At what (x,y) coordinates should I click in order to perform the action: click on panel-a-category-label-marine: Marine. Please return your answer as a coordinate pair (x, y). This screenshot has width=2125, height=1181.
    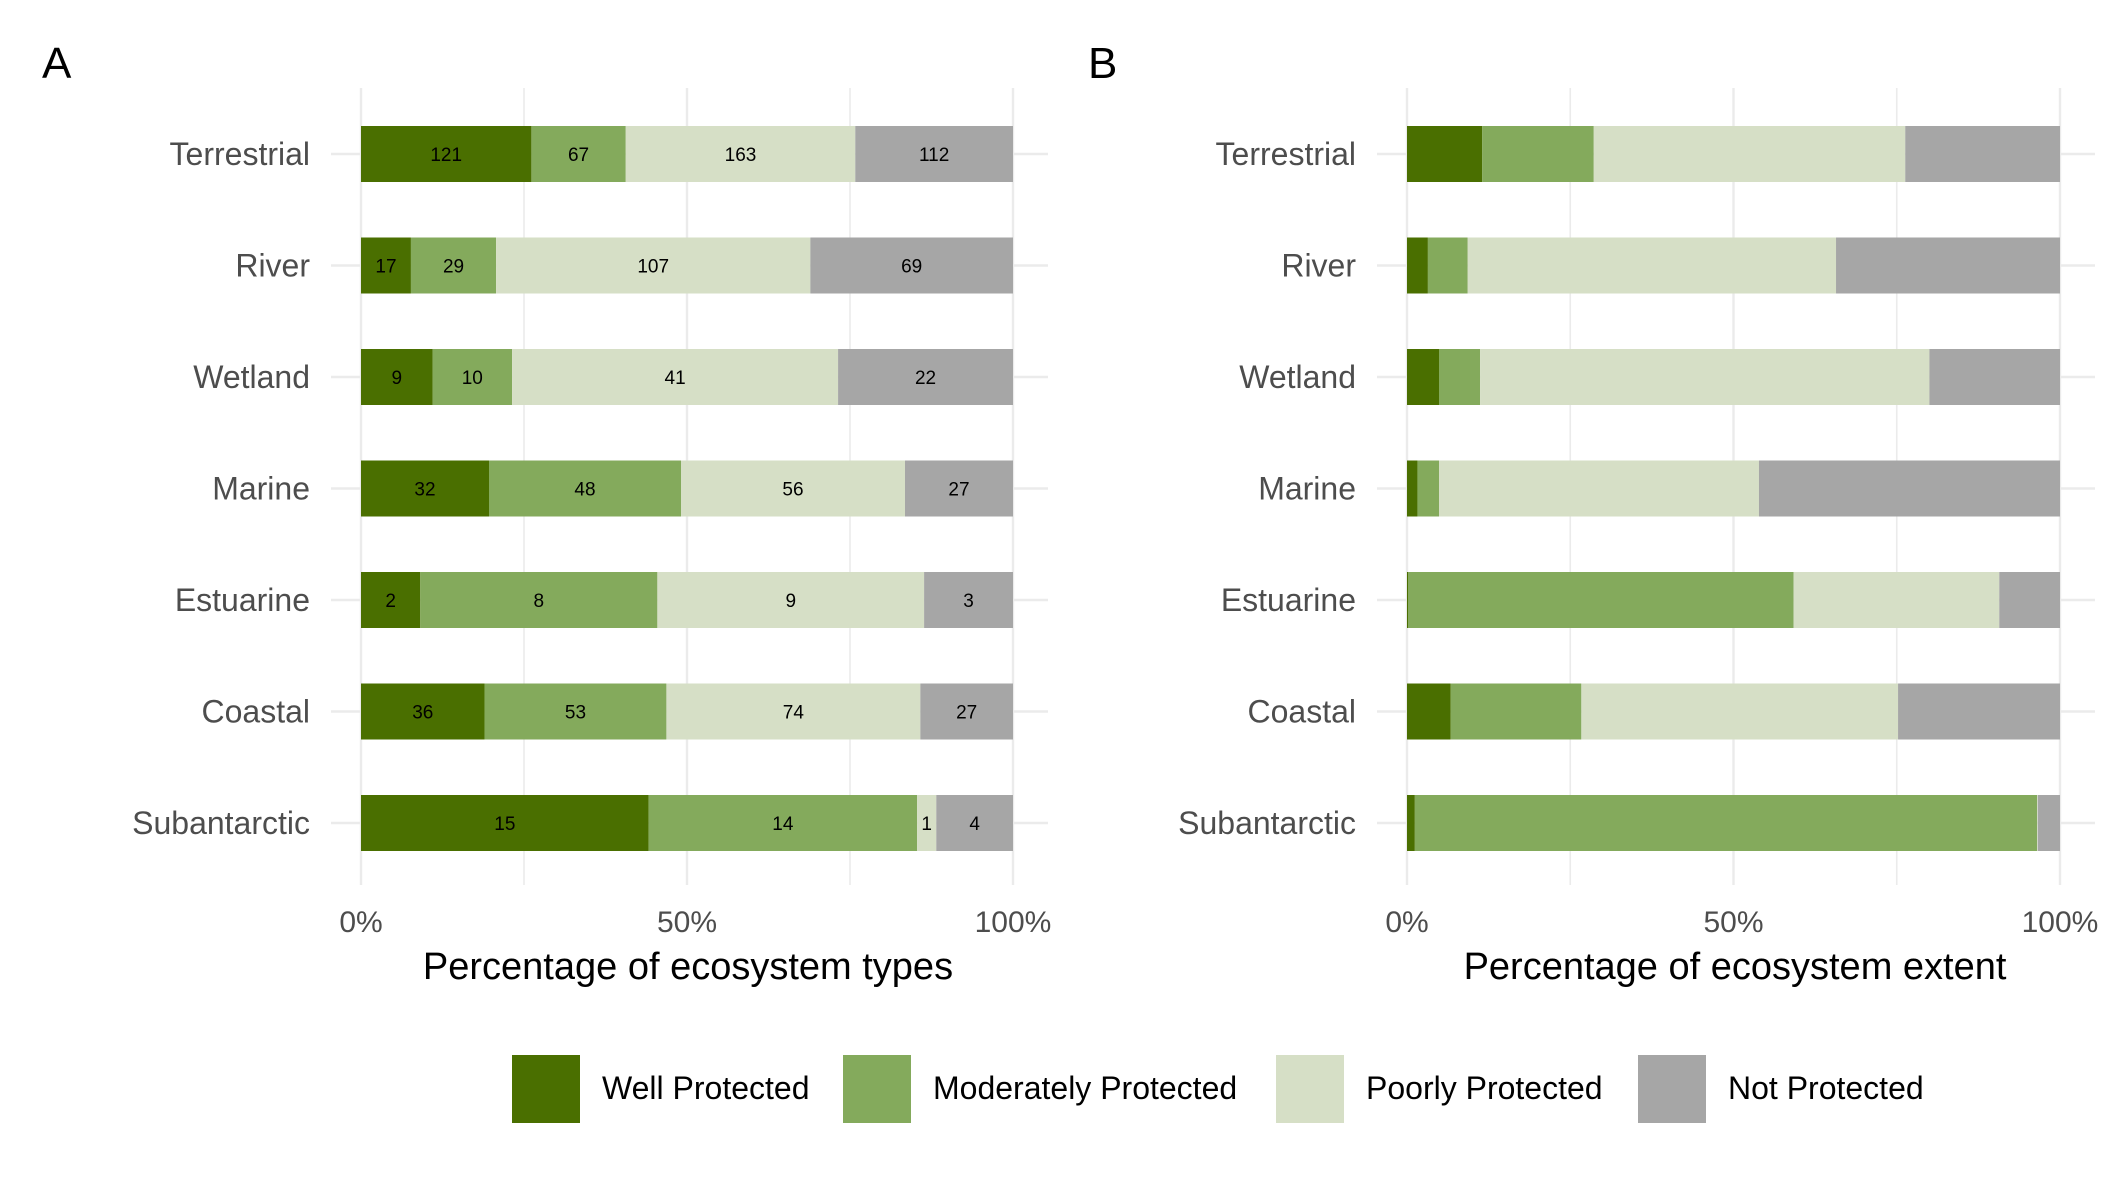
    Looking at the image, I should click on (261, 489).